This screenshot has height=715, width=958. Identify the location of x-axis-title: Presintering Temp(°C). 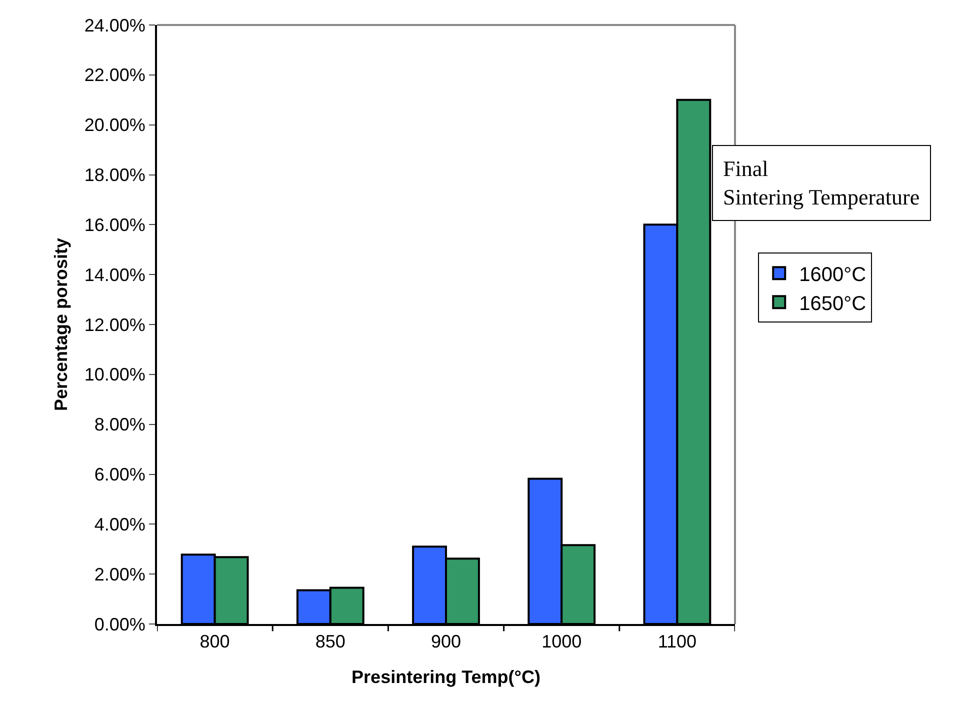
(446, 677).